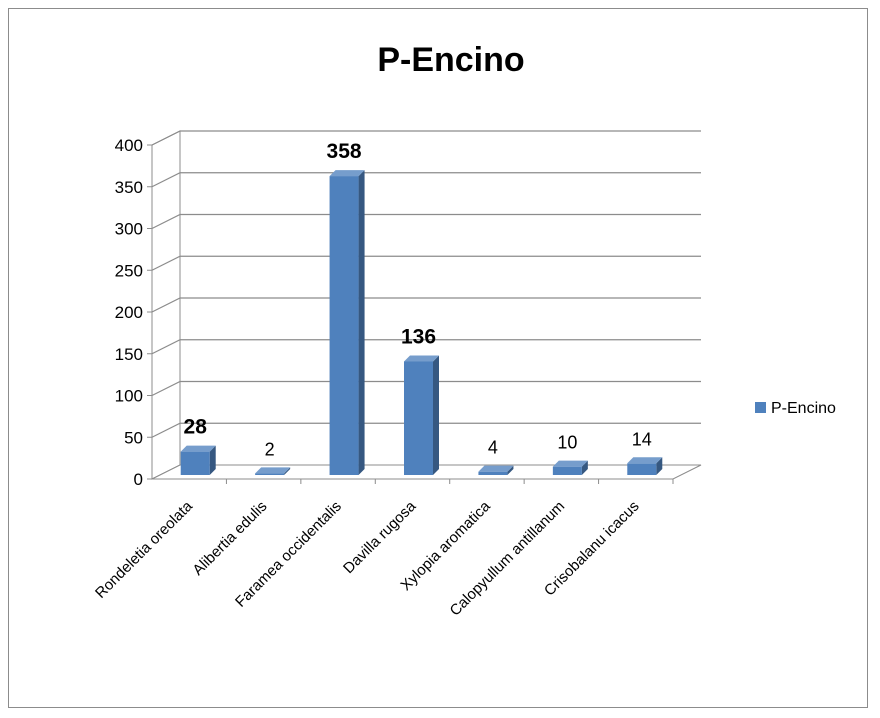  I want to click on data-label: 10, so click(567, 443).